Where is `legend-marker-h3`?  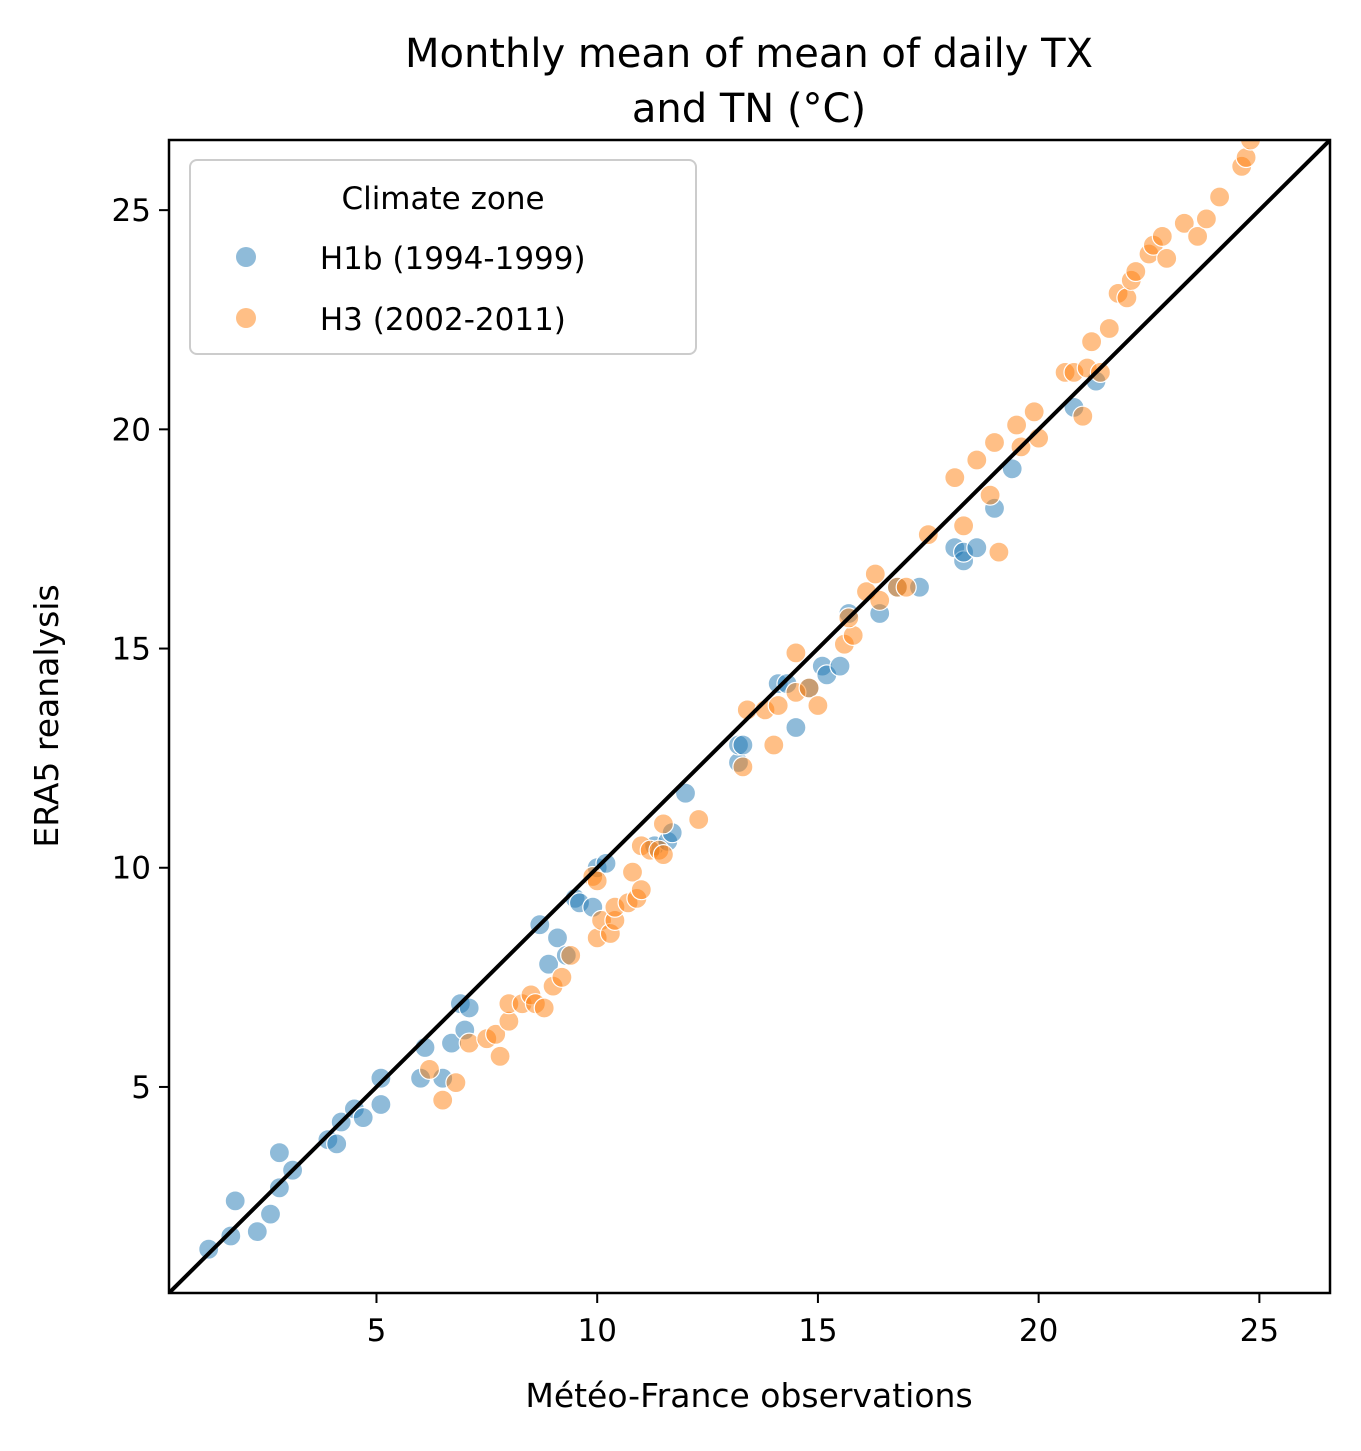 legend-marker-h3 is located at coordinates (246, 318).